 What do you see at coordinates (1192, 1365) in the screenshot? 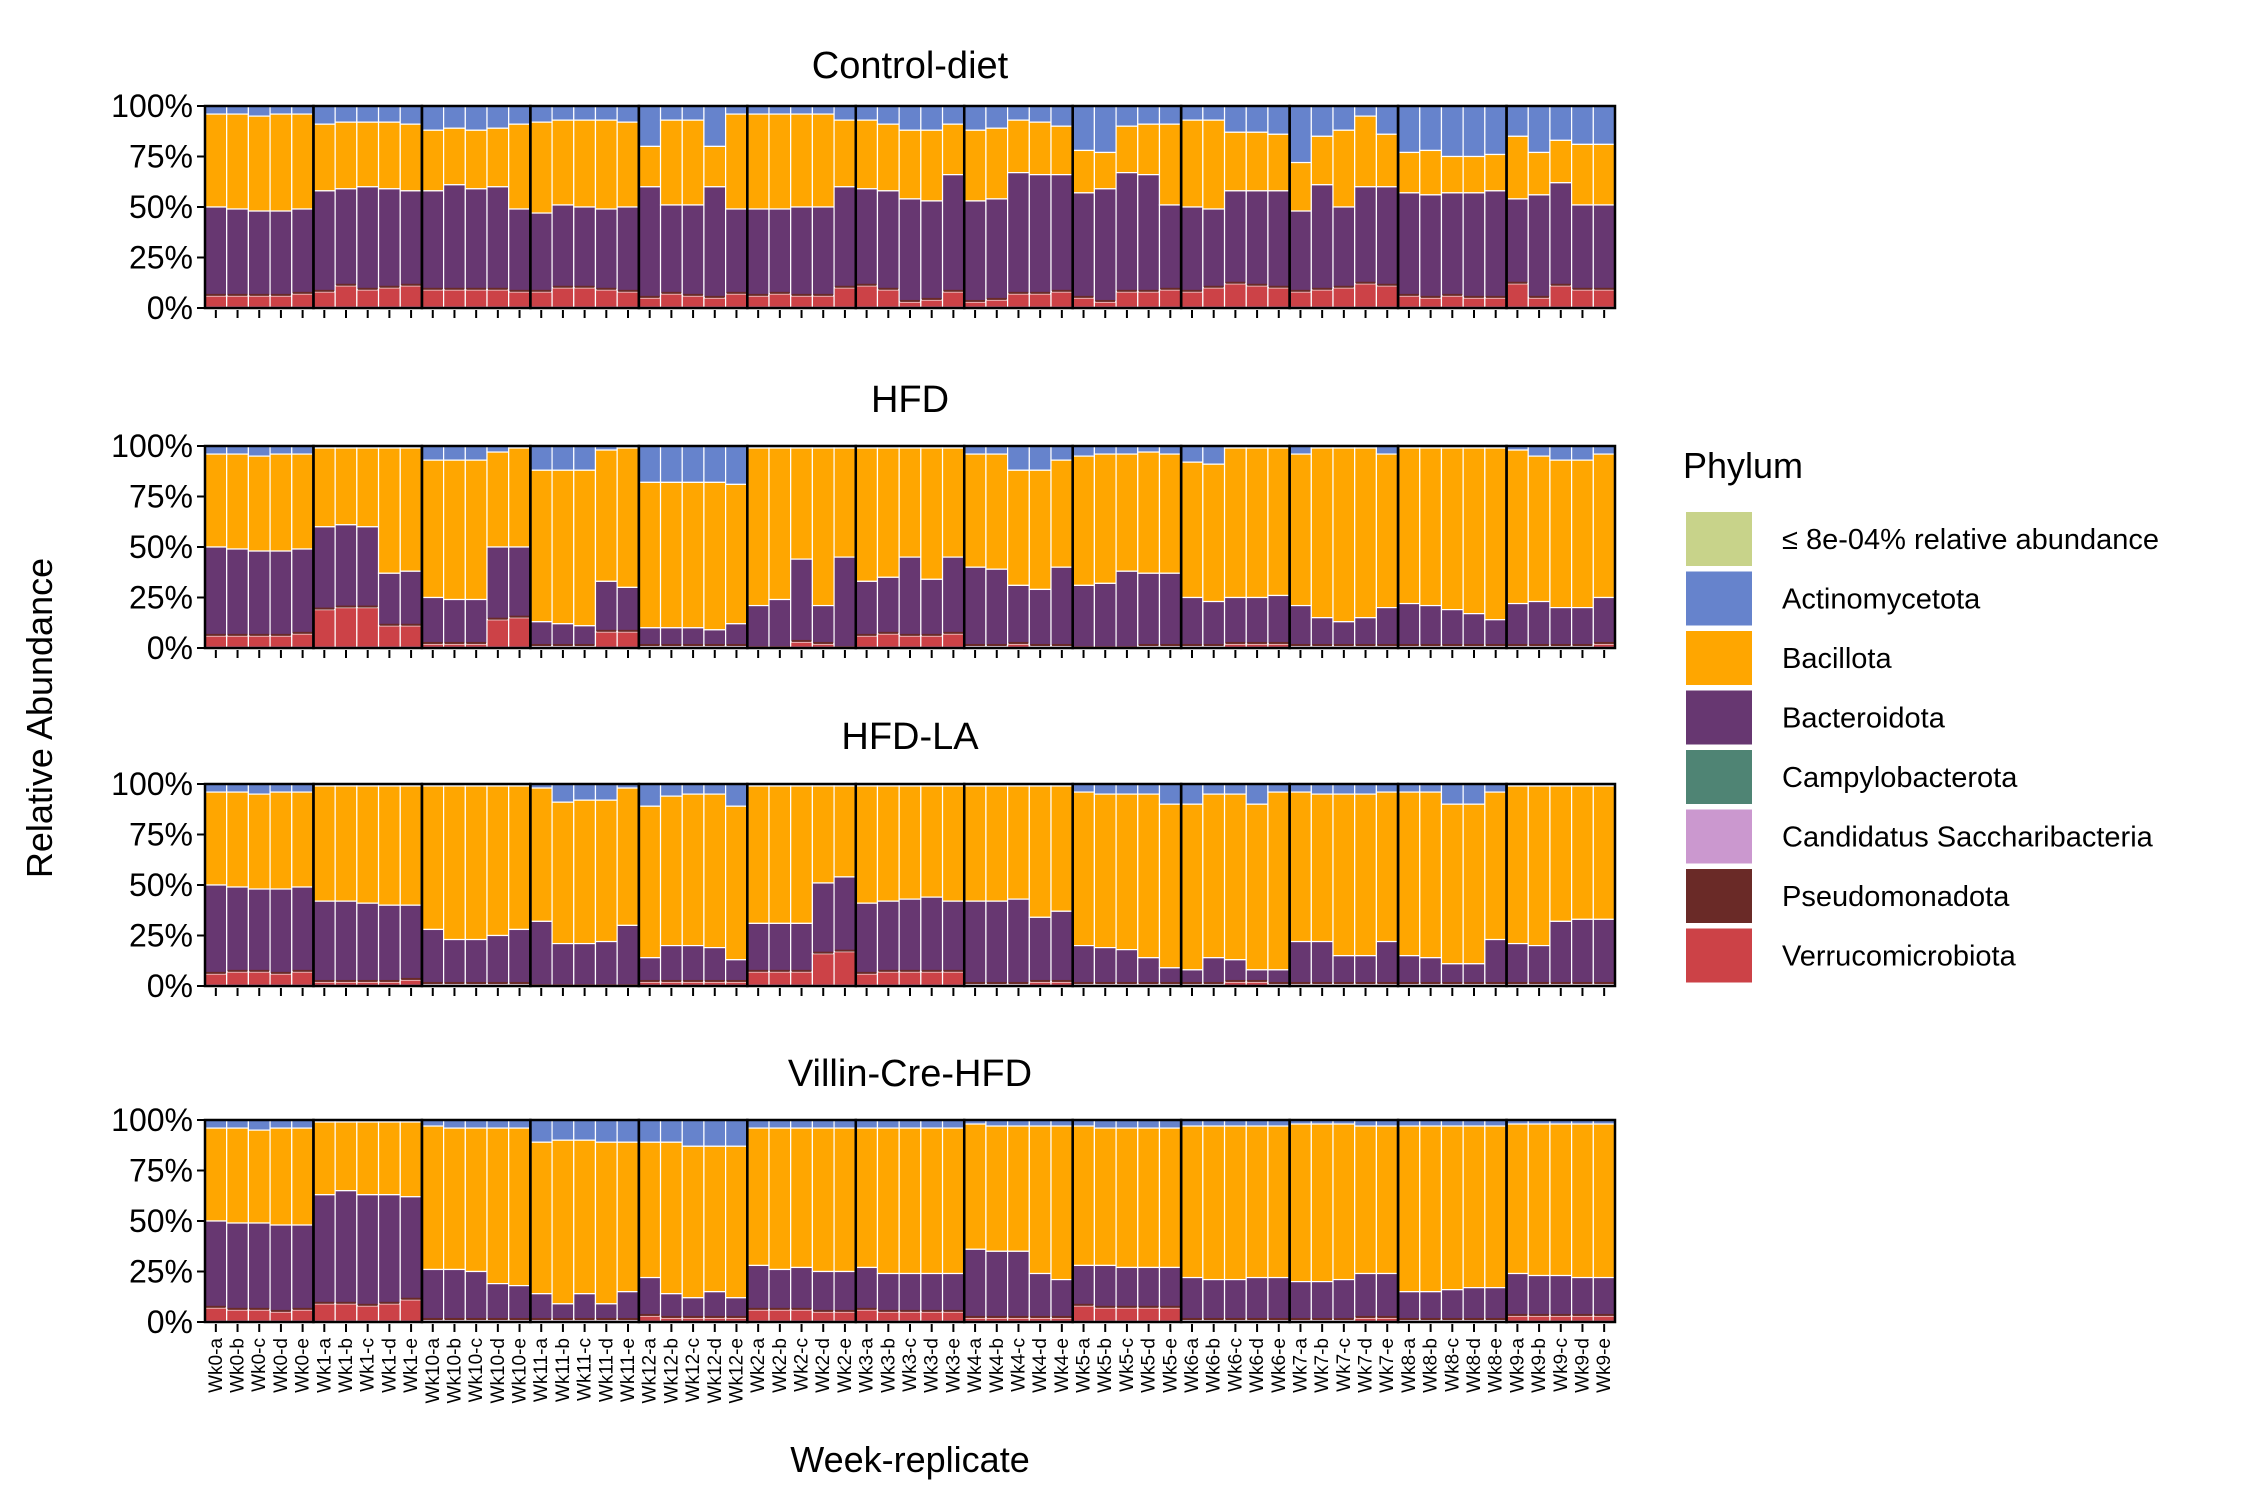
I see `x-tick-label: Wk6-a` at bounding box center [1192, 1365].